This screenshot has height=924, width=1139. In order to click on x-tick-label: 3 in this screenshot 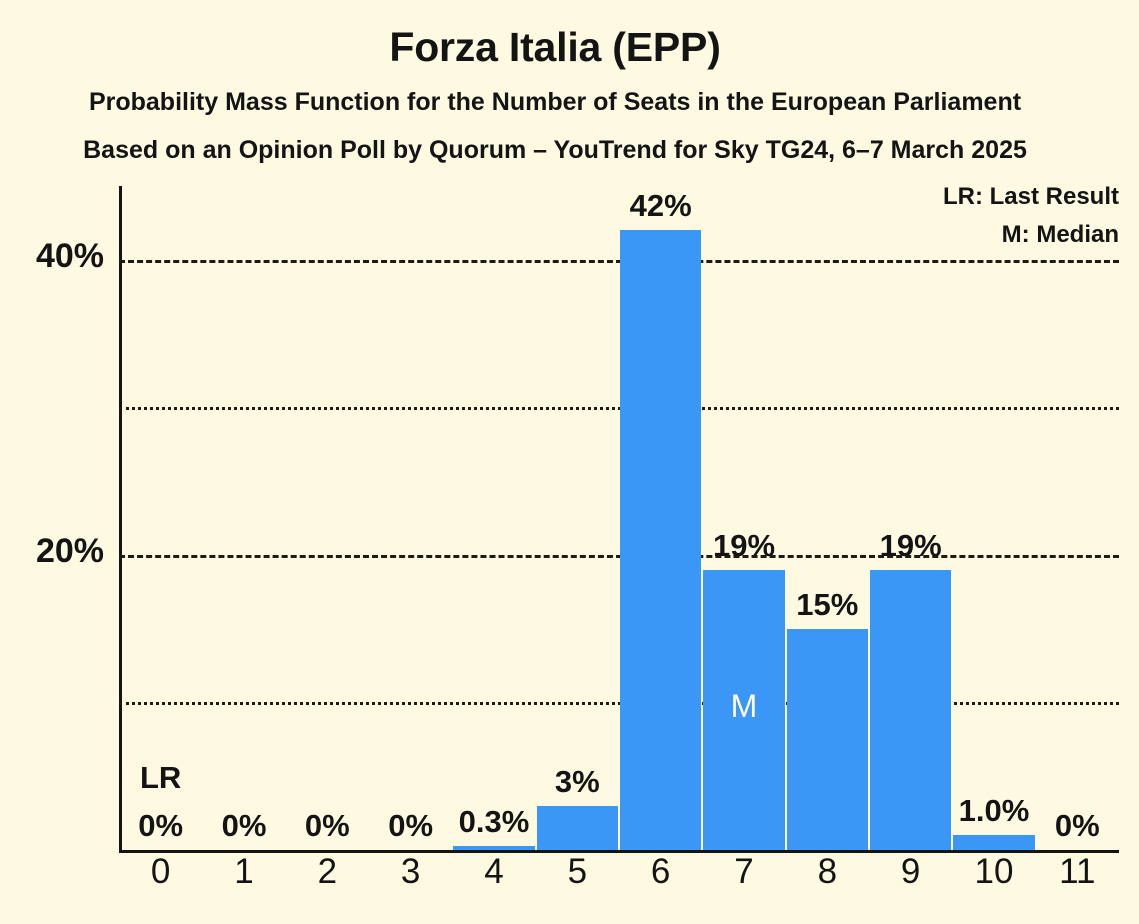, I will do `click(410, 871)`.